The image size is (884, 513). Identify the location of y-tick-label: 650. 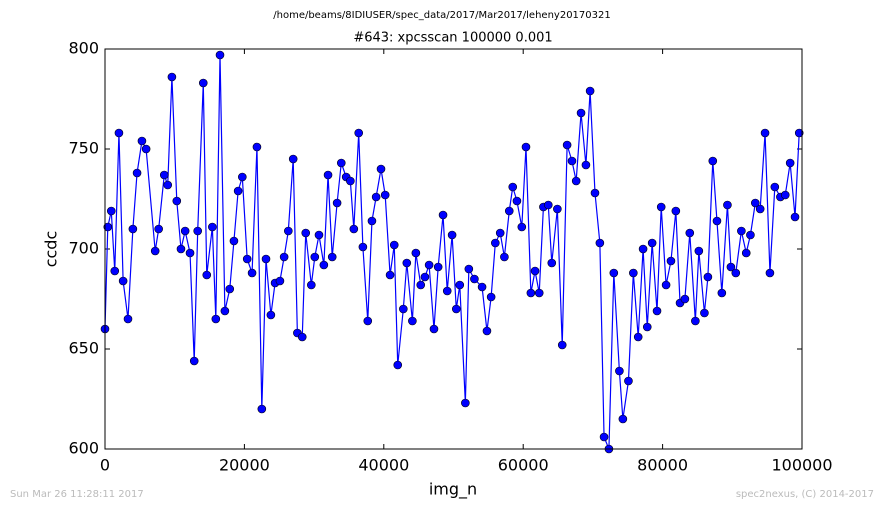
(83, 348).